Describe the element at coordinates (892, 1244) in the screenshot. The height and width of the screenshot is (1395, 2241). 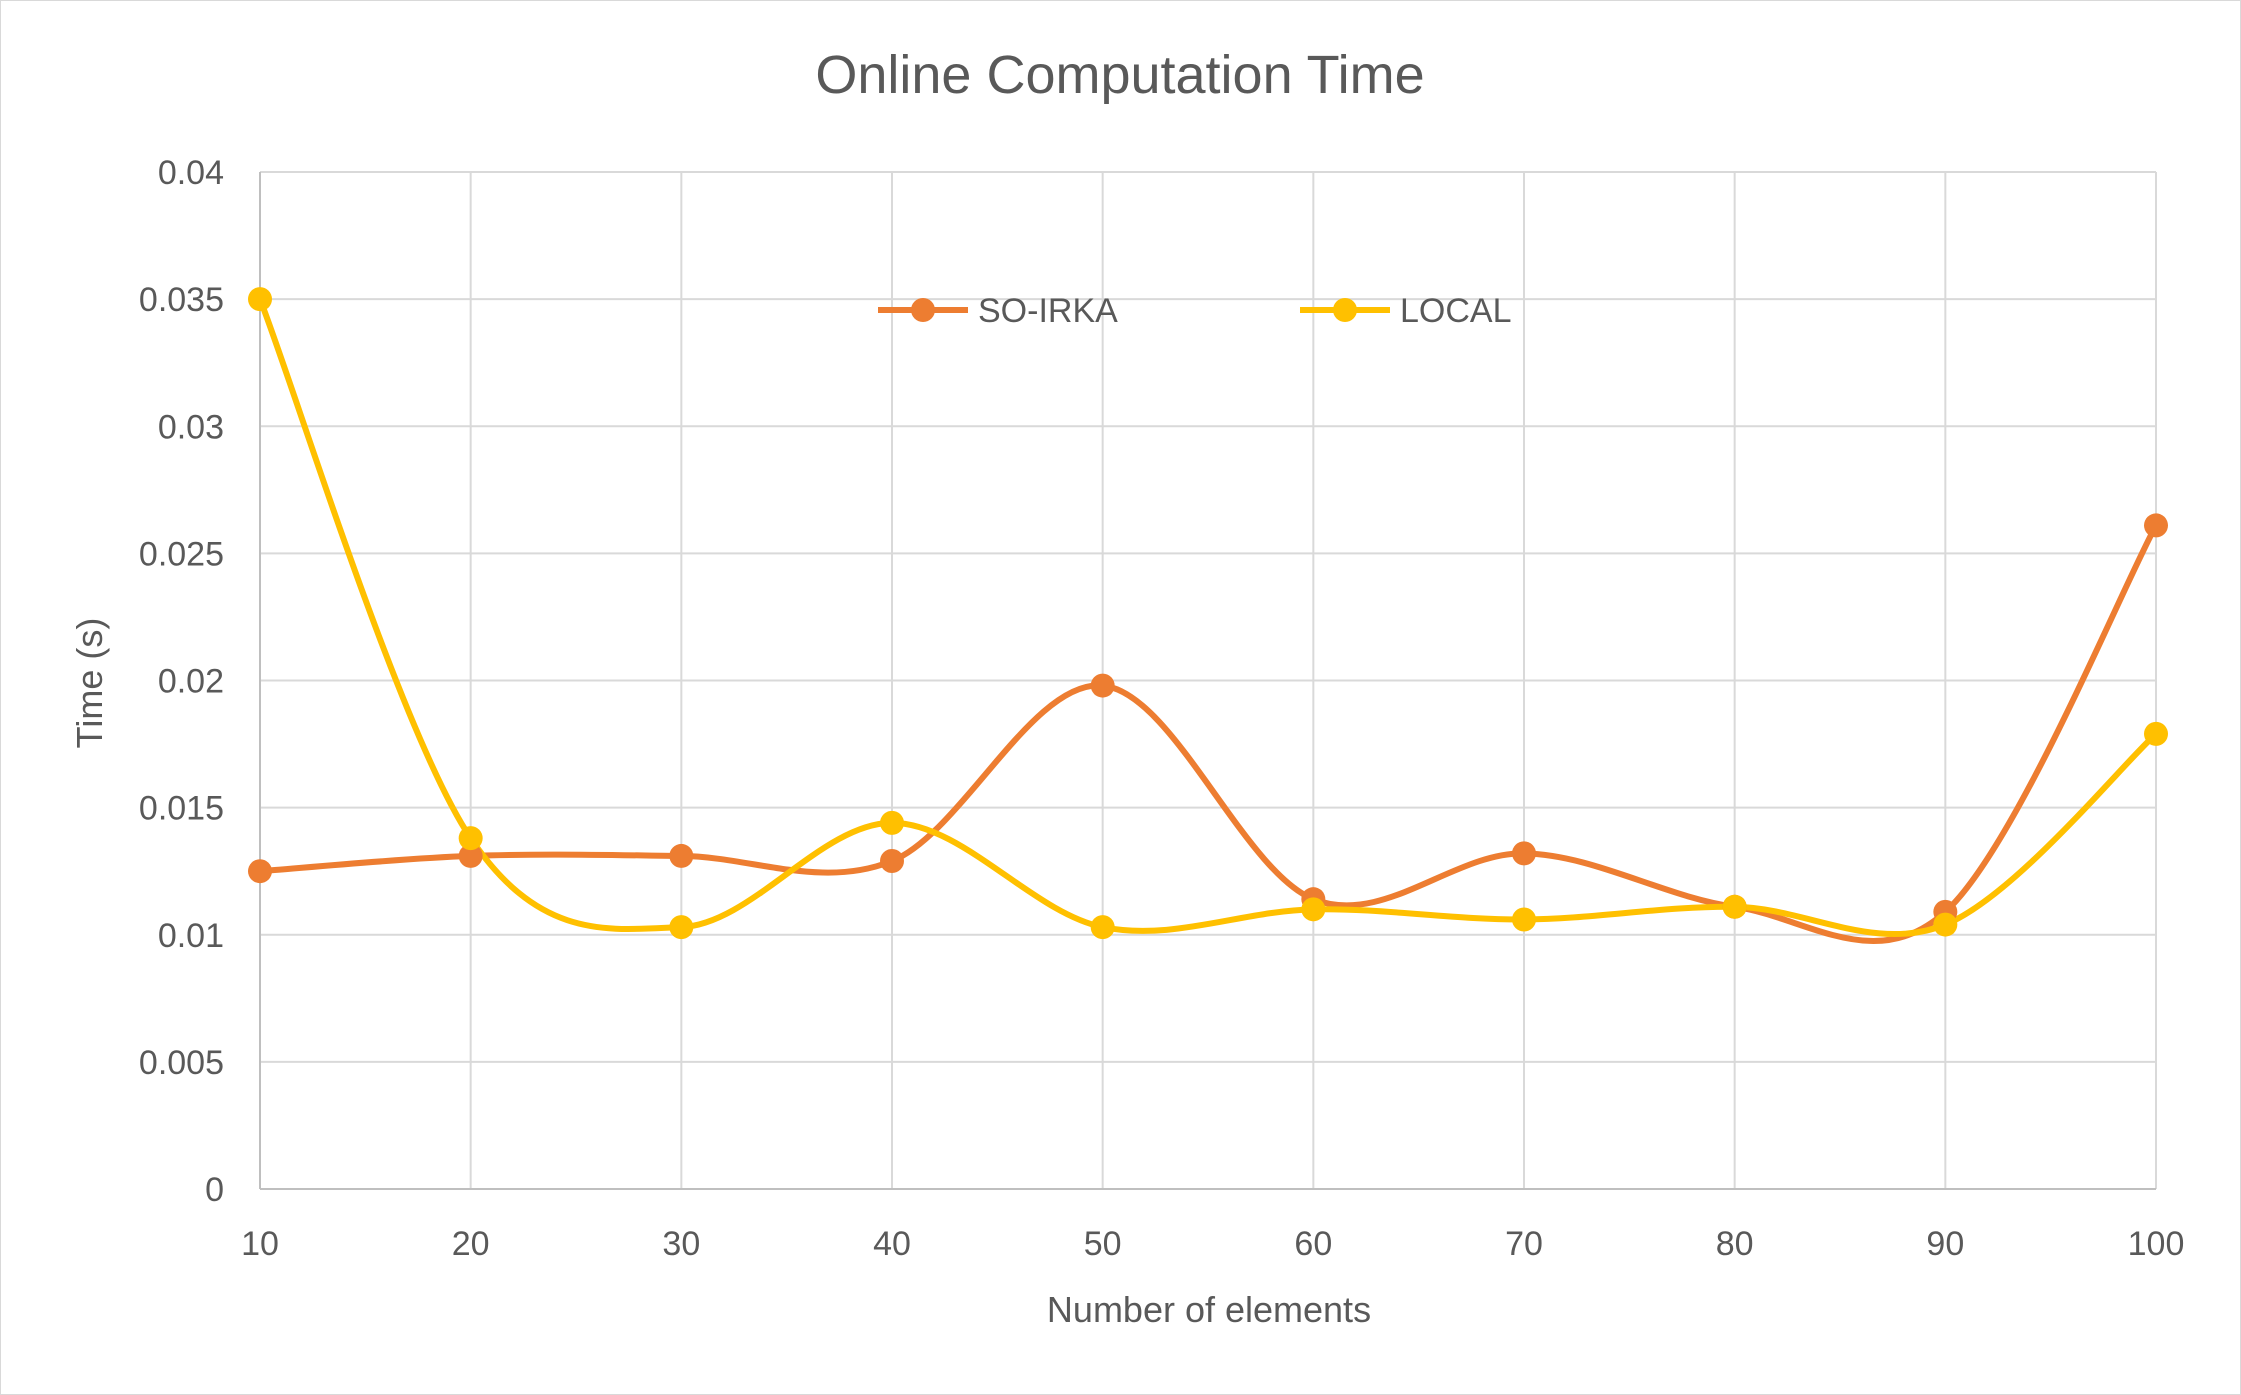
I see `x-tick-label: 40` at that location.